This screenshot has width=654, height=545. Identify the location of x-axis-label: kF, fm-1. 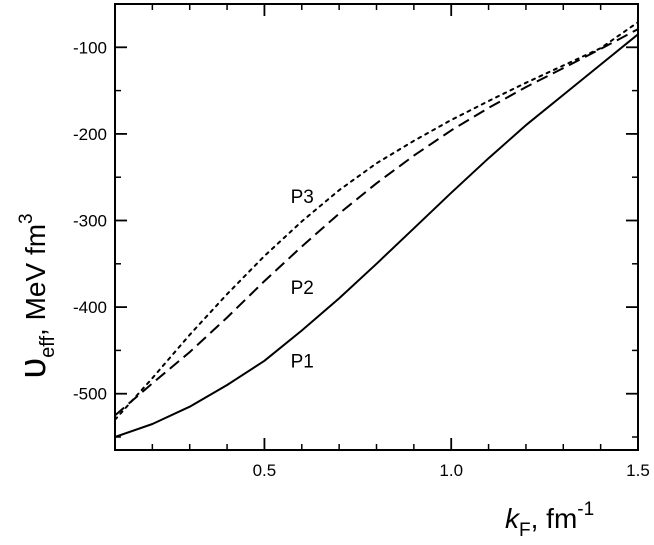
(549, 520).